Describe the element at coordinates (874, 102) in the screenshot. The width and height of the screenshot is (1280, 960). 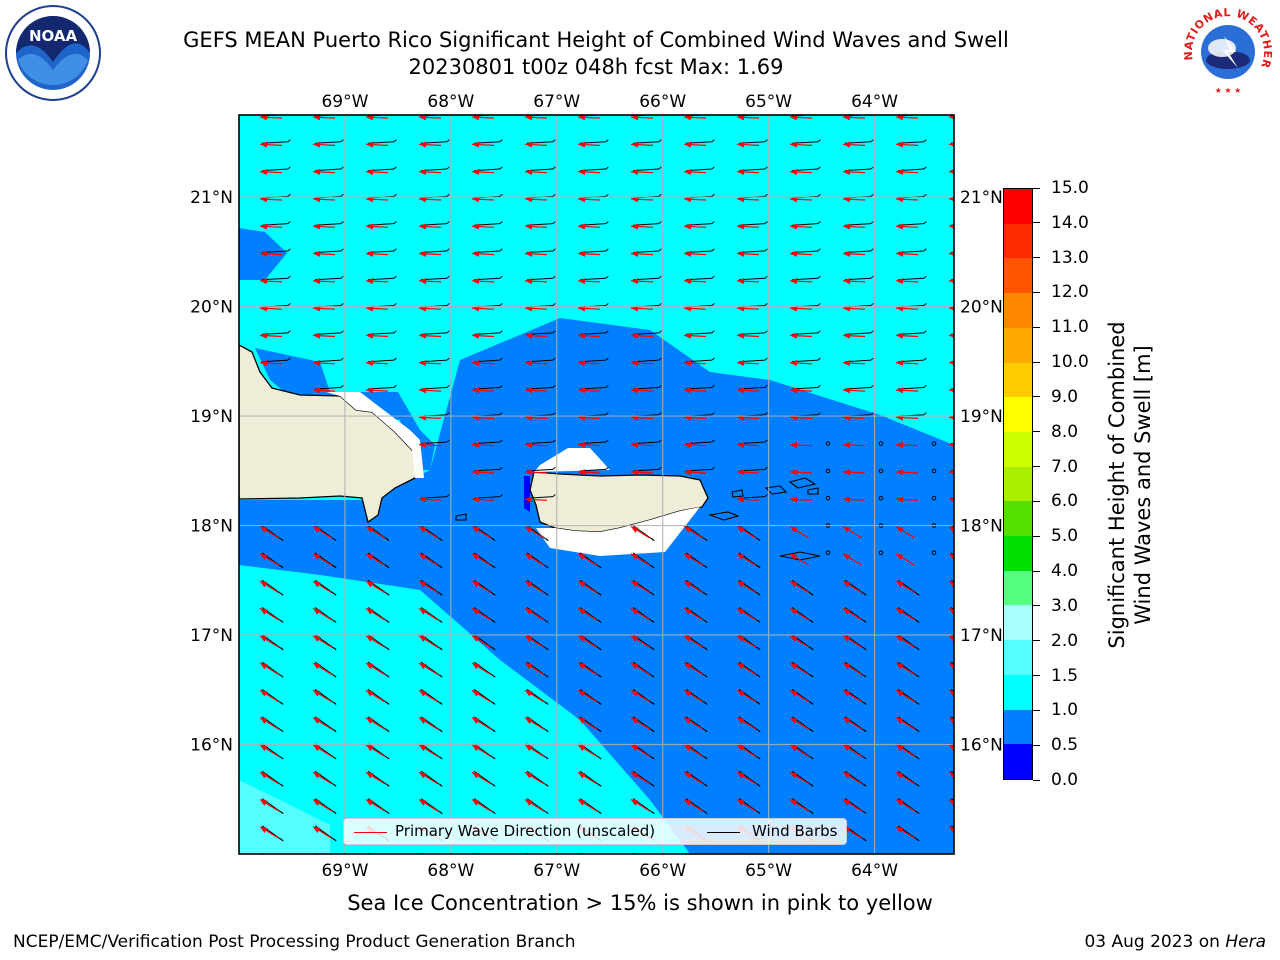
I see `lon-label-top: 64°W` at that location.